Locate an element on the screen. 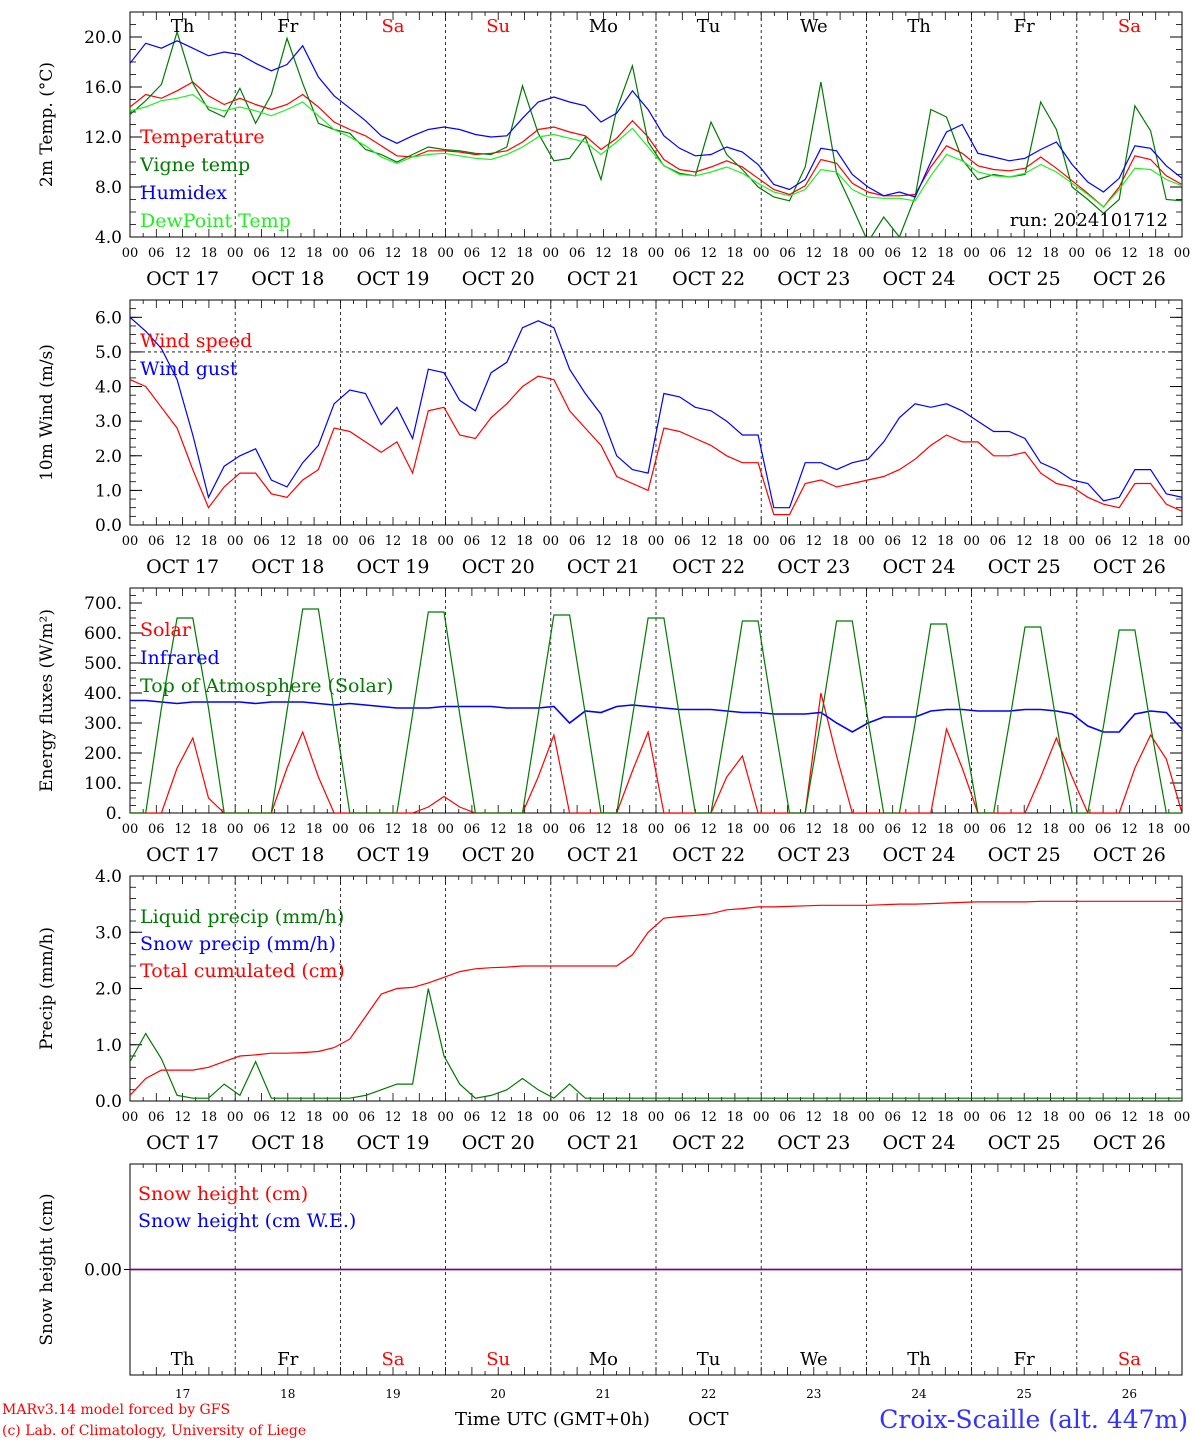 The image size is (1194, 1440). date-label: OCT 17 is located at coordinates (182, 567).